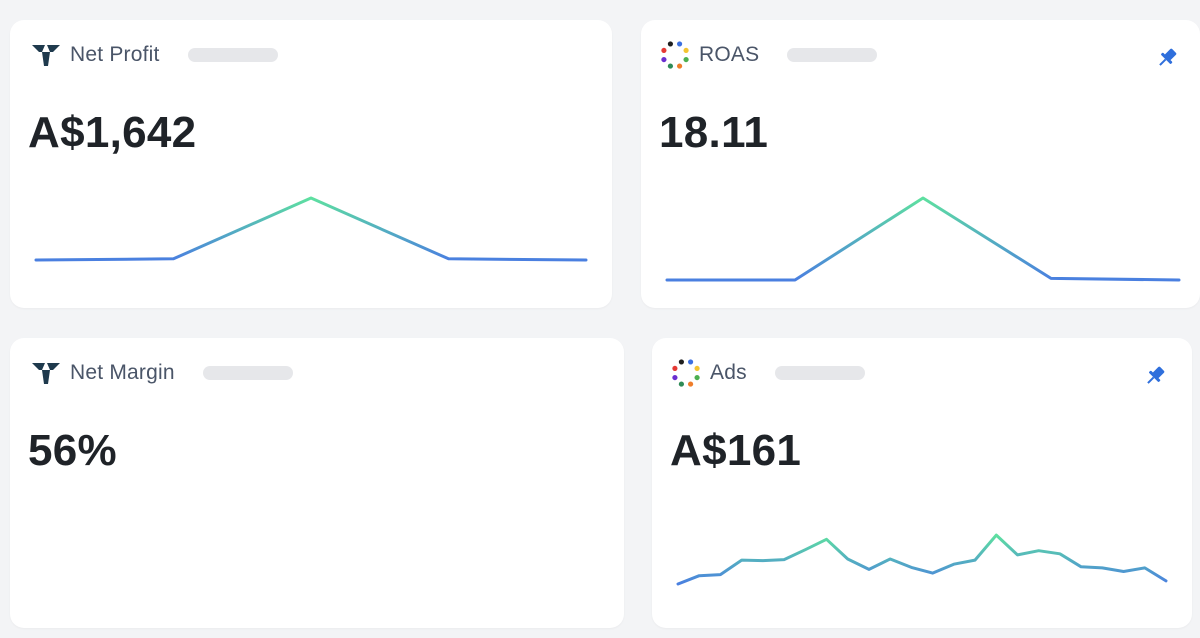  I want to click on card-title: Ads, so click(728, 372).